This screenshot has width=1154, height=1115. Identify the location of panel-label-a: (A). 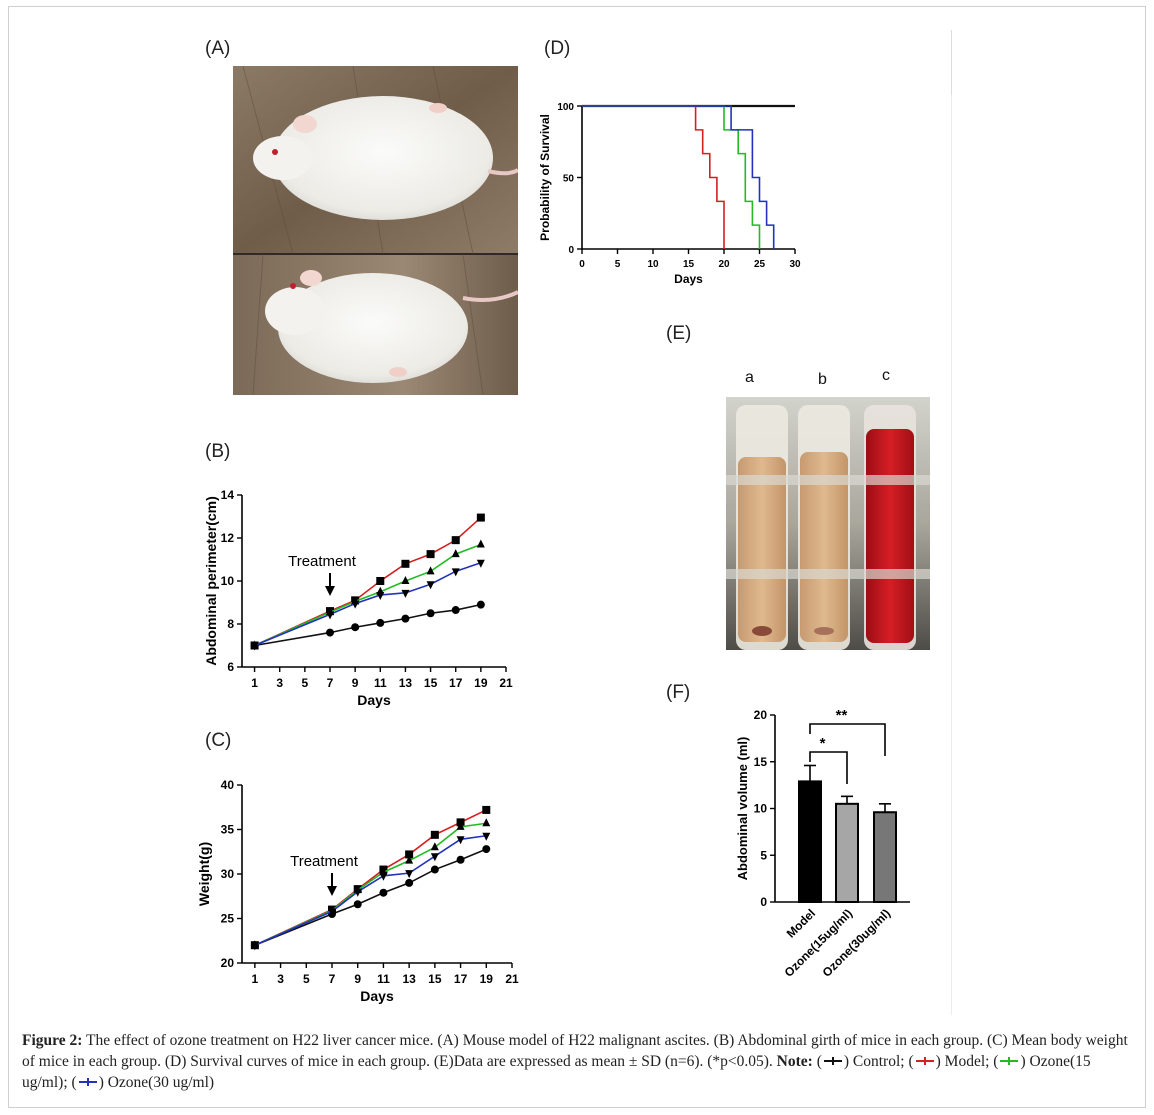
(218, 48).